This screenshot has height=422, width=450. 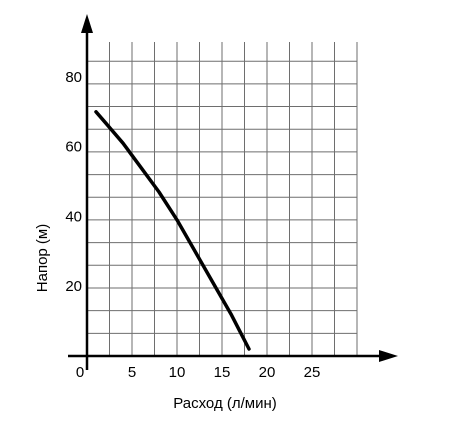 I want to click on x-tick-label: 10, so click(x=177, y=372).